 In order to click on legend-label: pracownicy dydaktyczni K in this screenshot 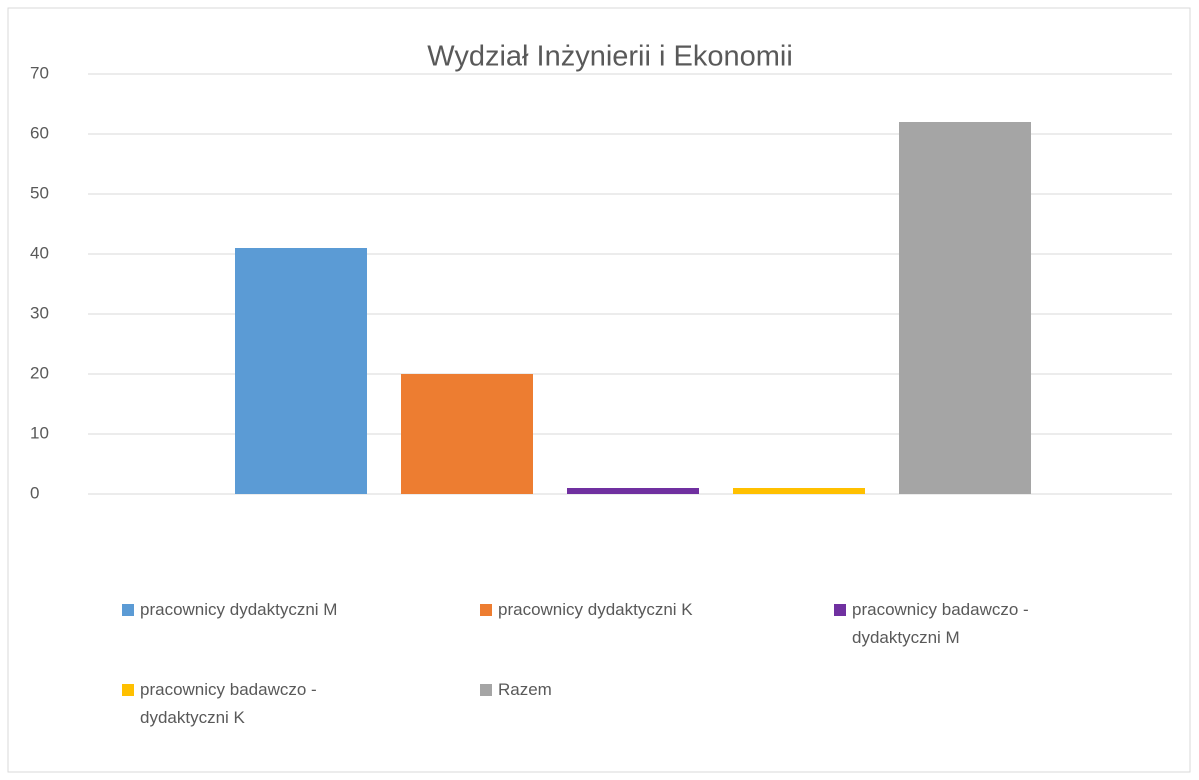, I will do `click(595, 609)`.